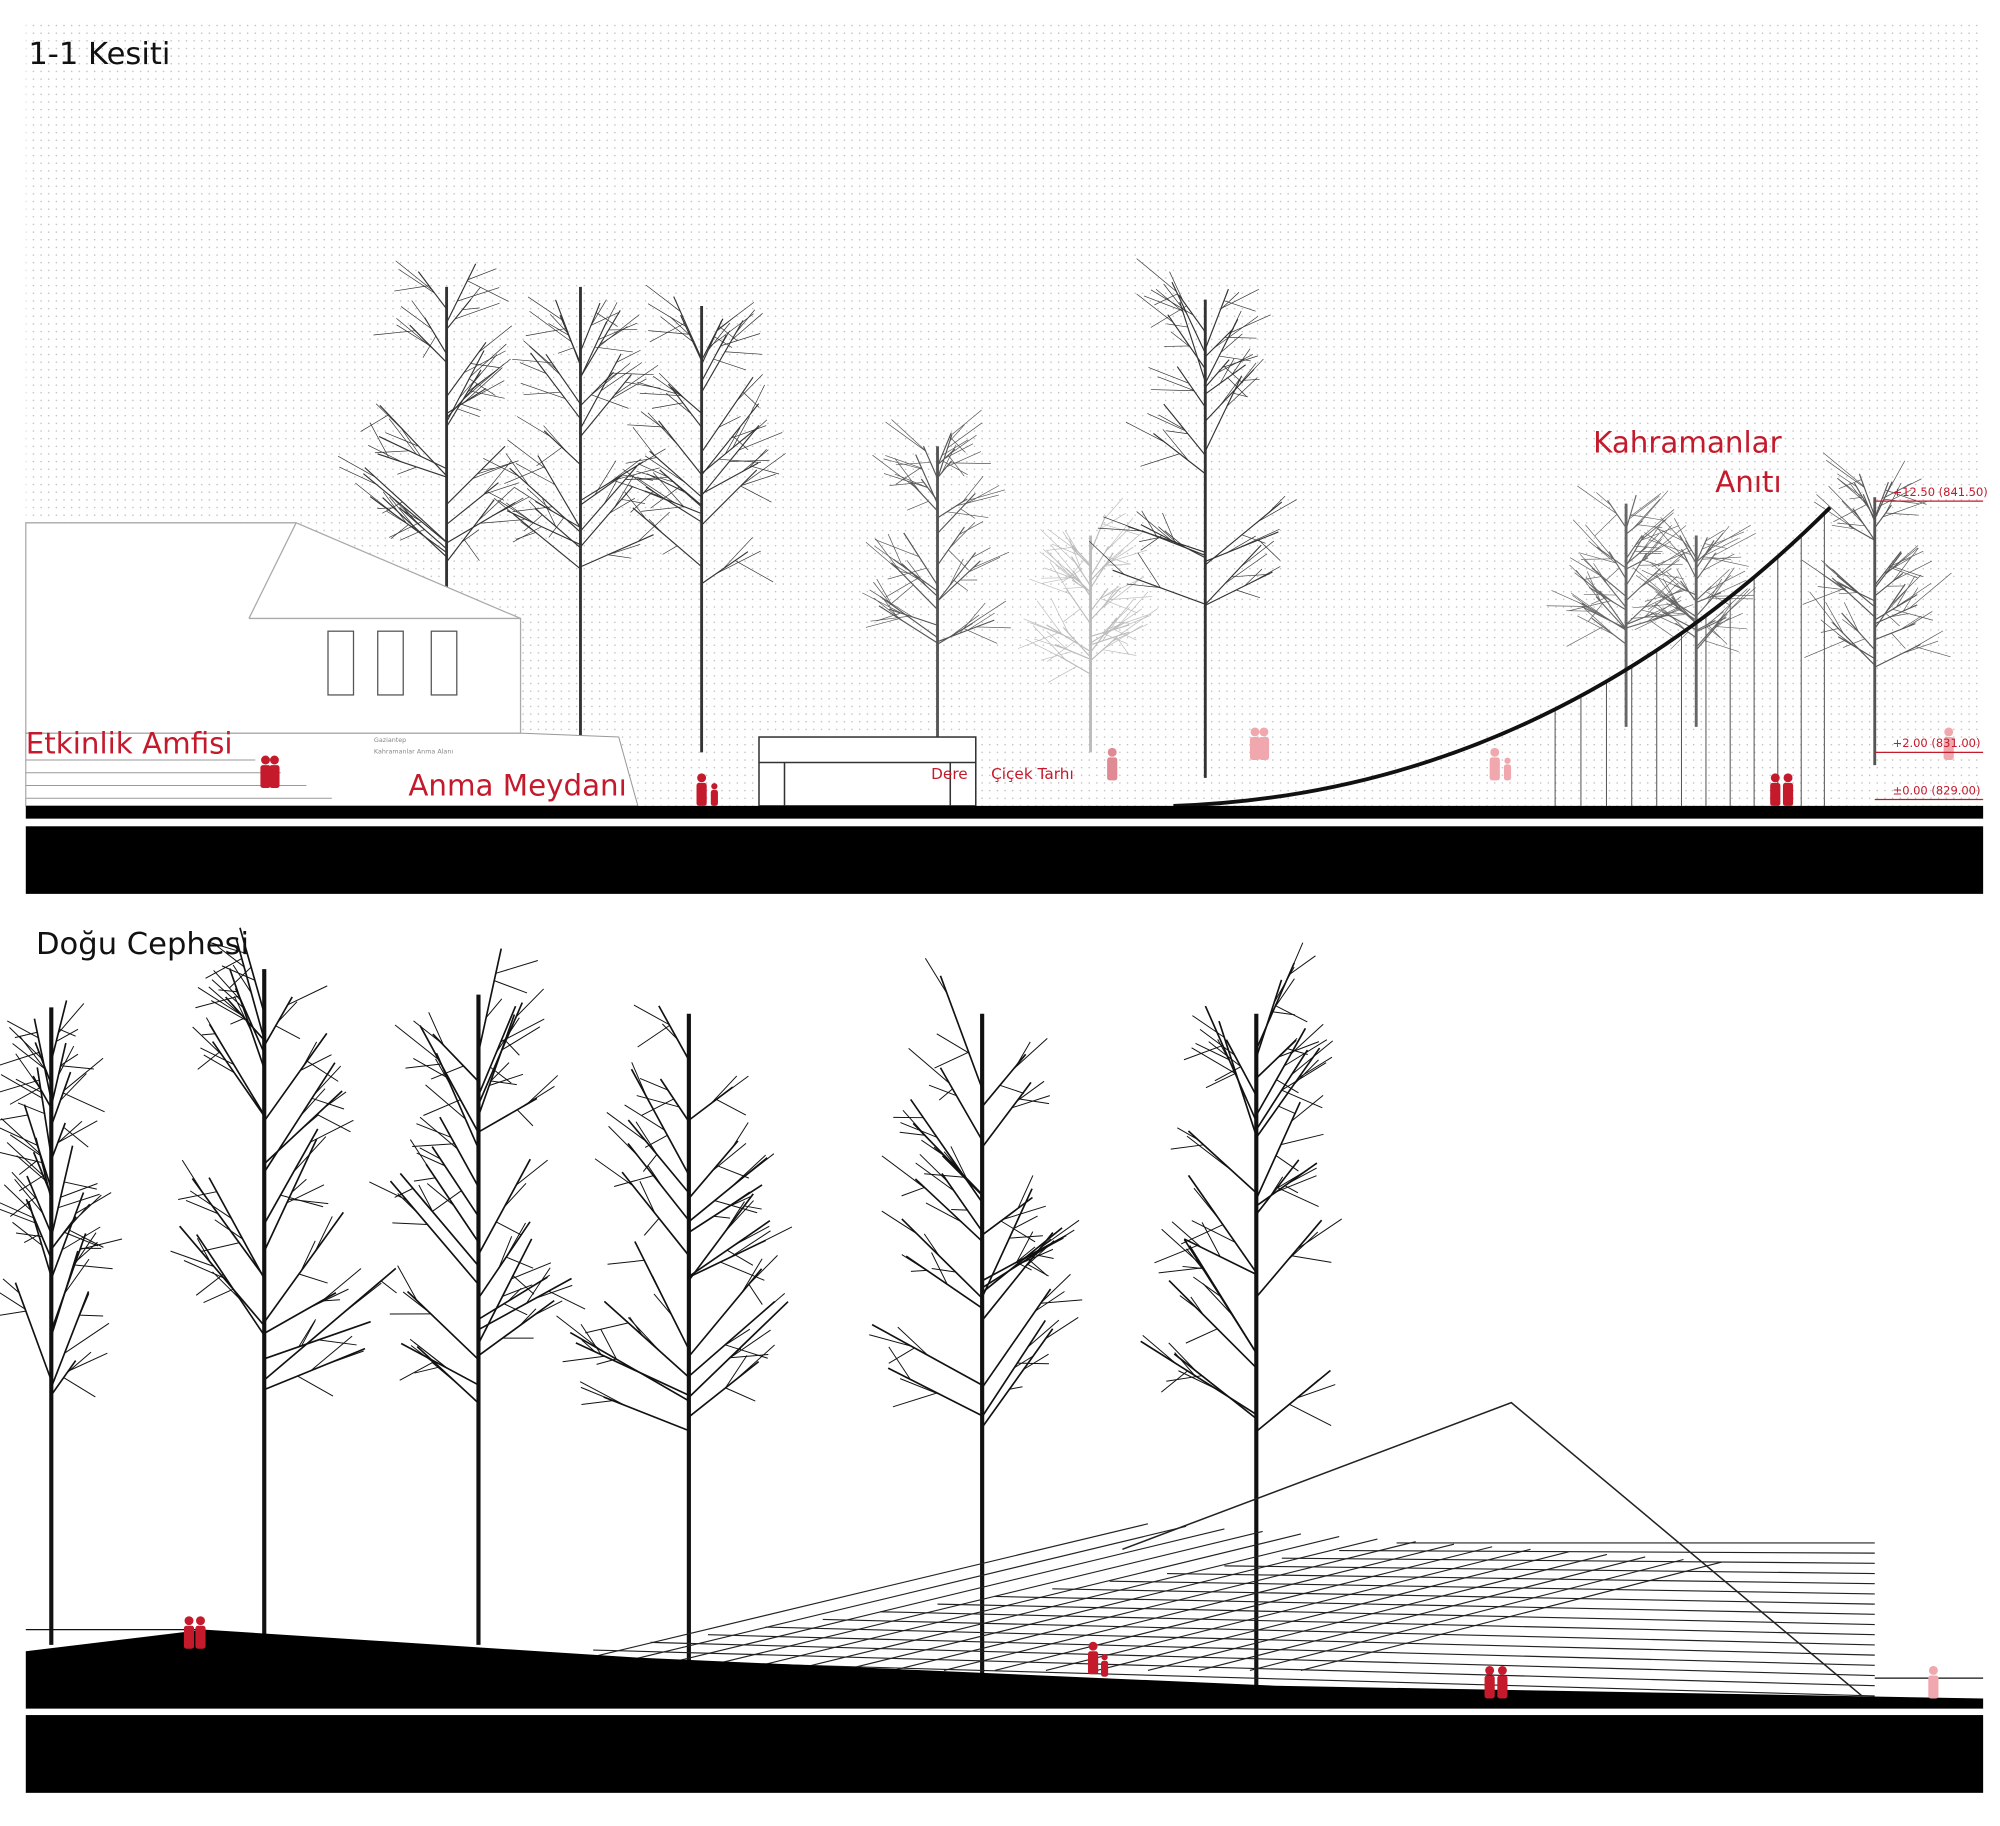 Image resolution: width=2000 pixels, height=1826 pixels. What do you see at coordinates (1687, 443) in the screenshot?
I see `label: Kahramanlar` at bounding box center [1687, 443].